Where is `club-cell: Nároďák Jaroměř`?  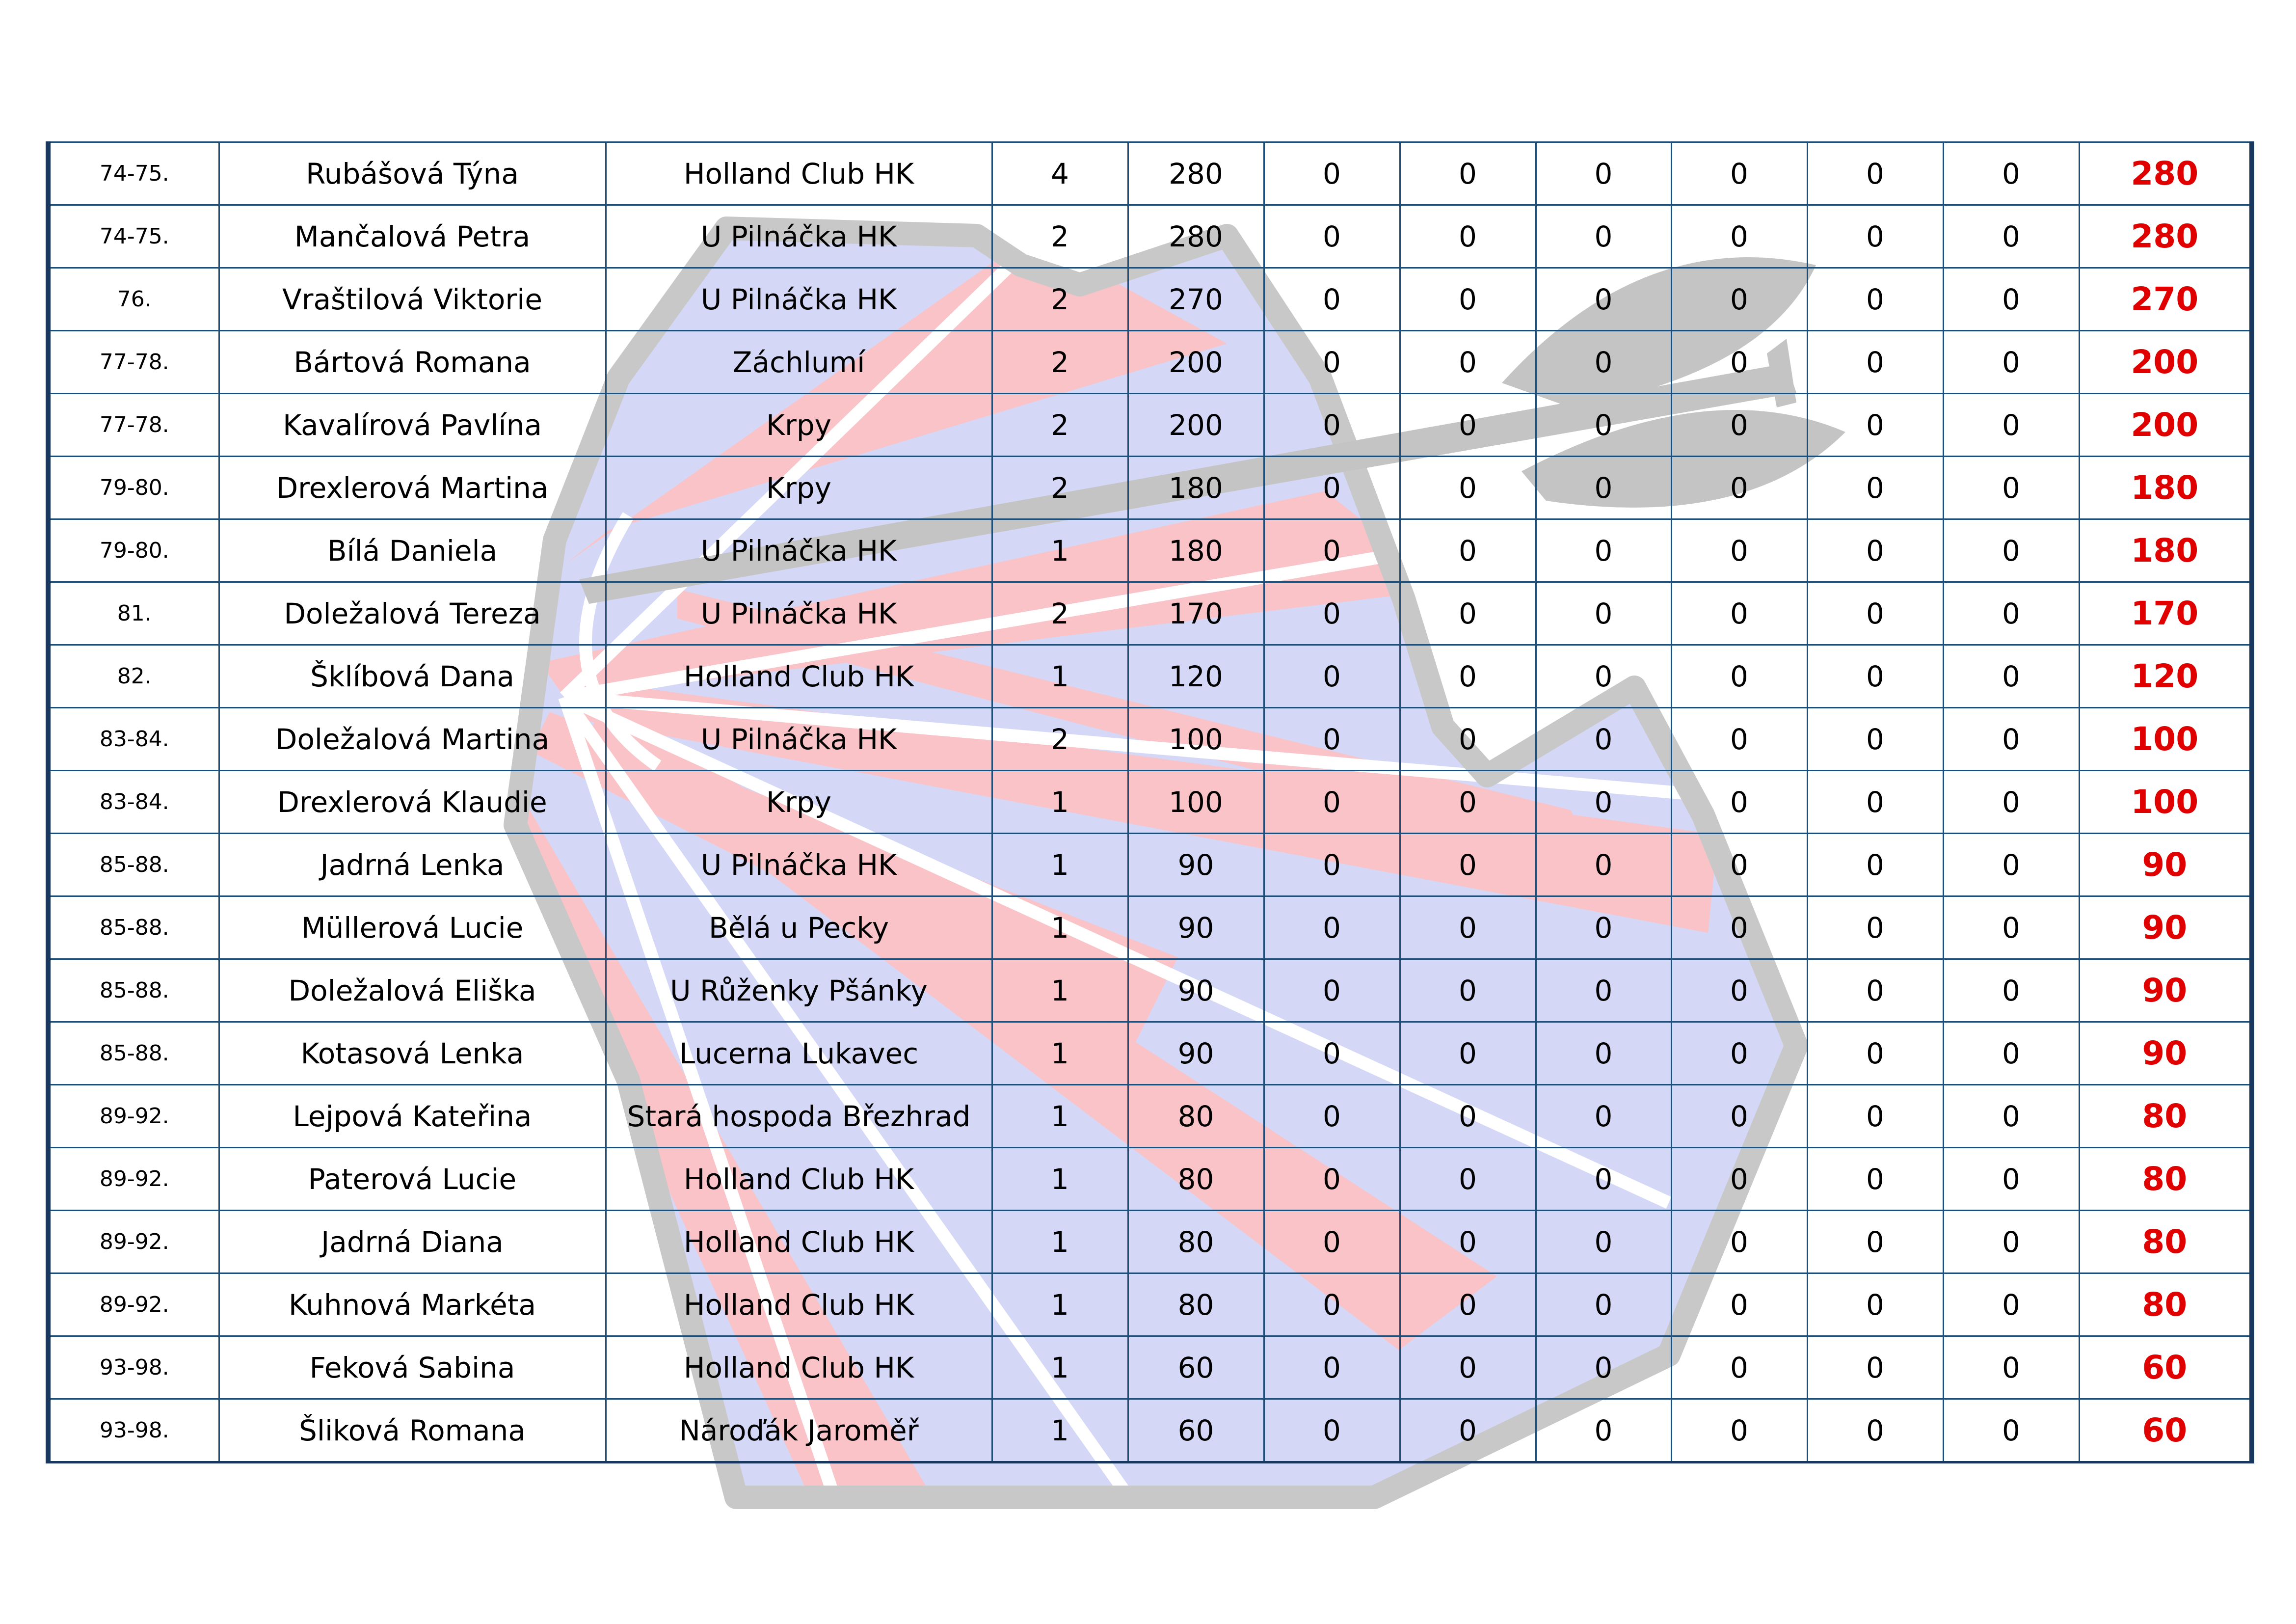 club-cell: Nároďák Jaroměř is located at coordinates (799, 1430).